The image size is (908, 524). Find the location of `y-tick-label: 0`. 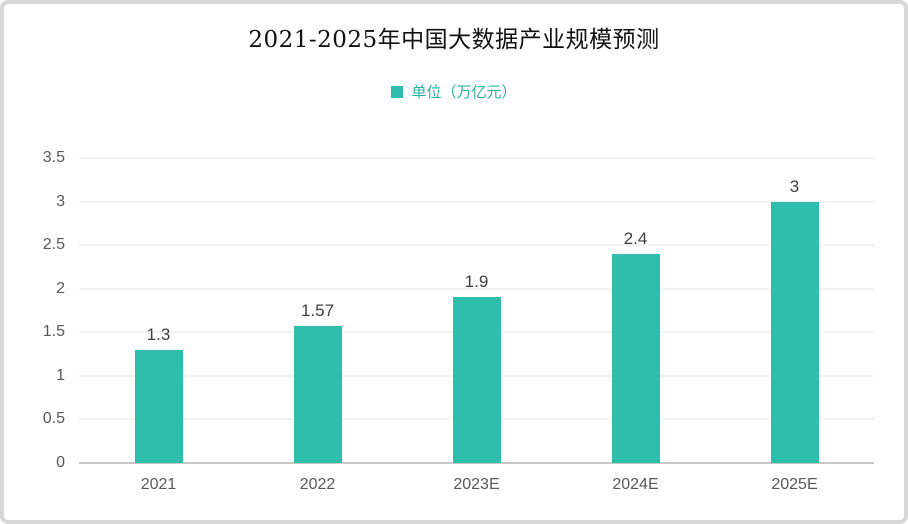

y-tick-label: 0 is located at coordinates (60, 462).